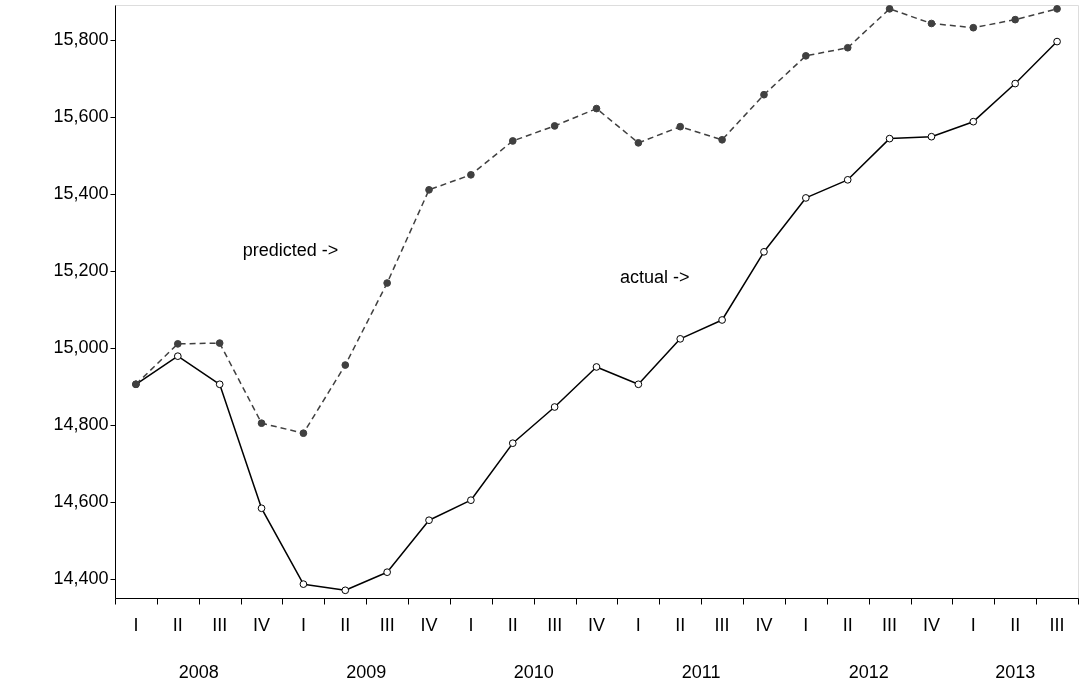 This screenshot has width=1083, height=694. Describe the element at coordinates (81, 501) in the screenshot. I see `y-tick-label: 14,600` at that location.